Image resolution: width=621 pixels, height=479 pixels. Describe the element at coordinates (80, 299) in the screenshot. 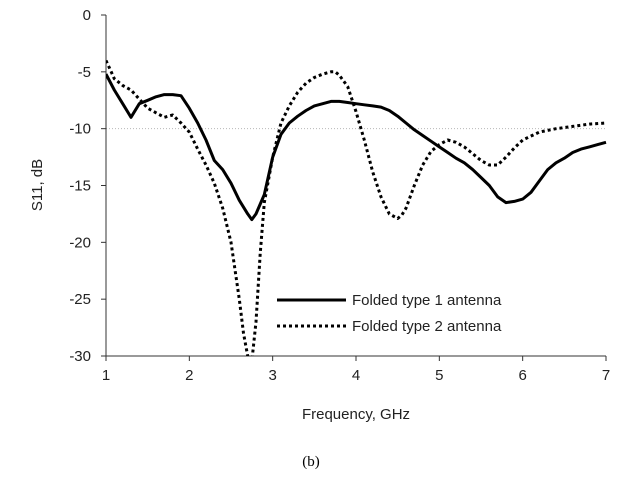

I see `y-tick-label: -25` at that location.